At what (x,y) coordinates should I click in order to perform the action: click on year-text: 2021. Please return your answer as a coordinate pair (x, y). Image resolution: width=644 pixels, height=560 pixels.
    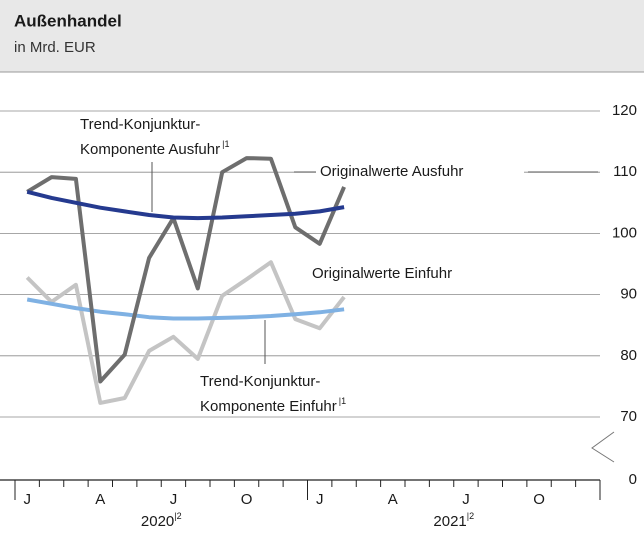
    Looking at the image, I should click on (449, 521).